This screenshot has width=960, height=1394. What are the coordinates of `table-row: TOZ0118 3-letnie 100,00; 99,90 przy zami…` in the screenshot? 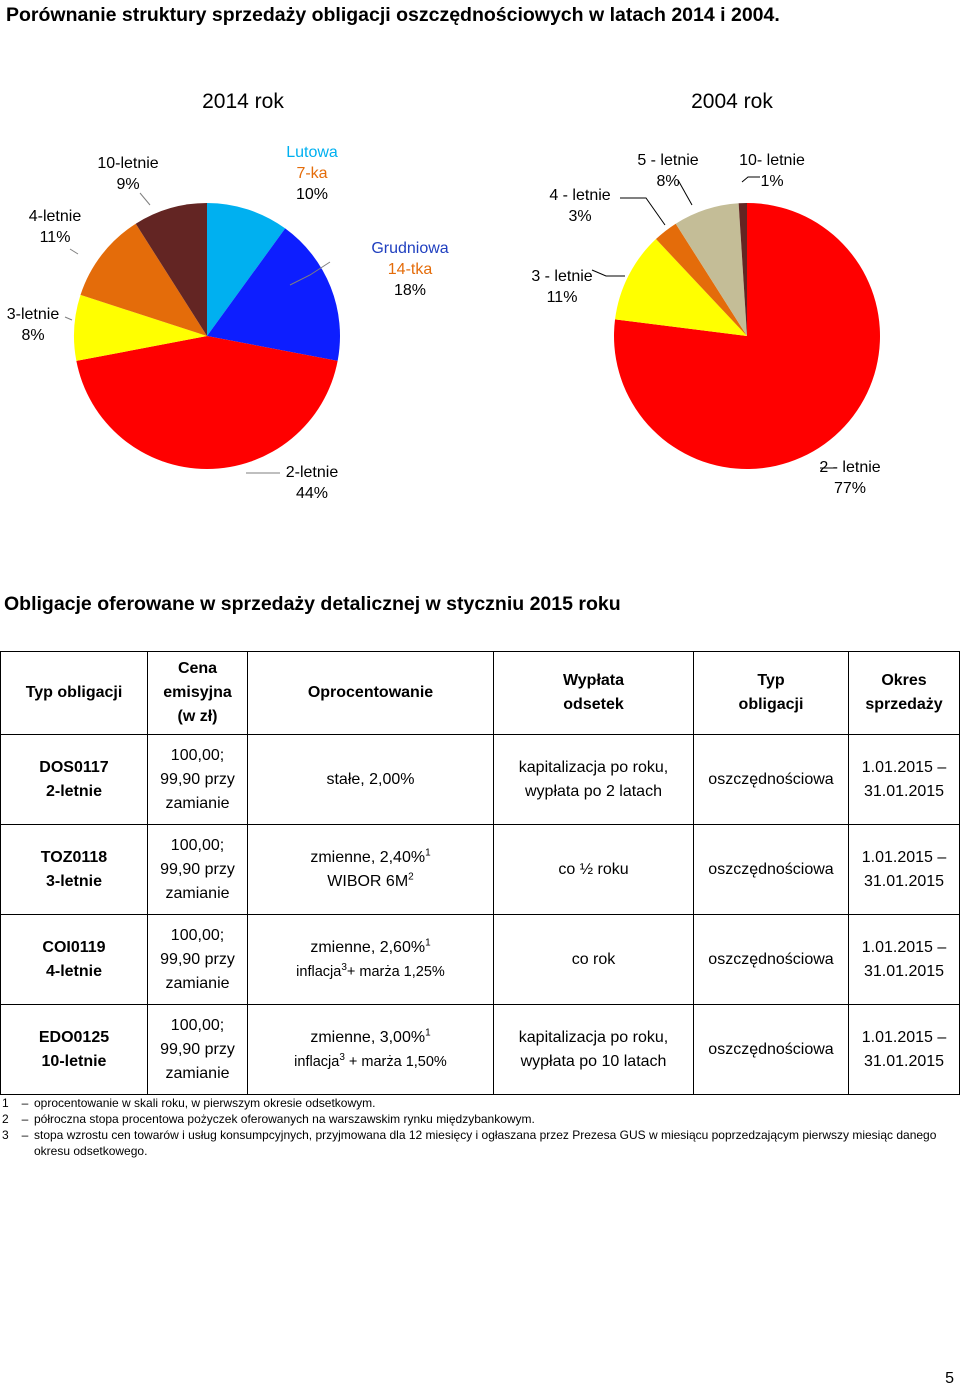 It's located at (480, 869).